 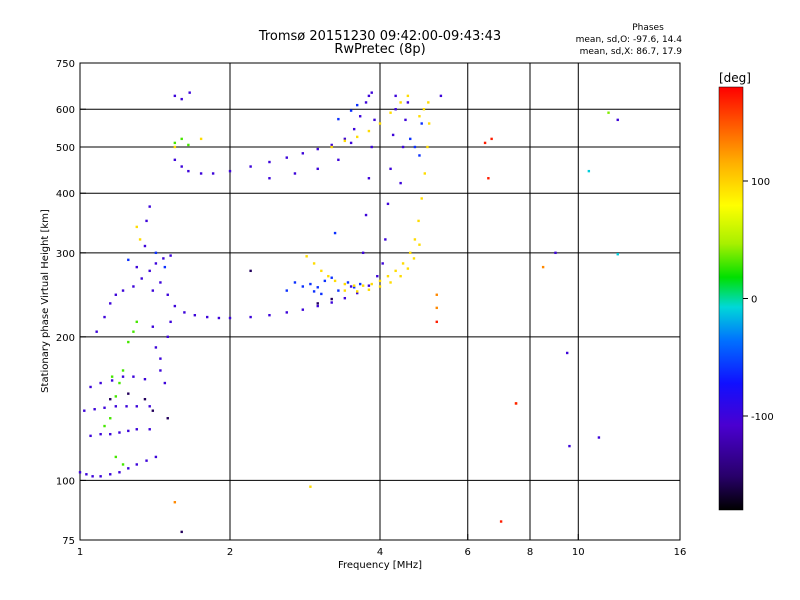 What do you see at coordinates (735, 78) in the screenshot?
I see `colorbar-unit: [deg]` at bounding box center [735, 78].